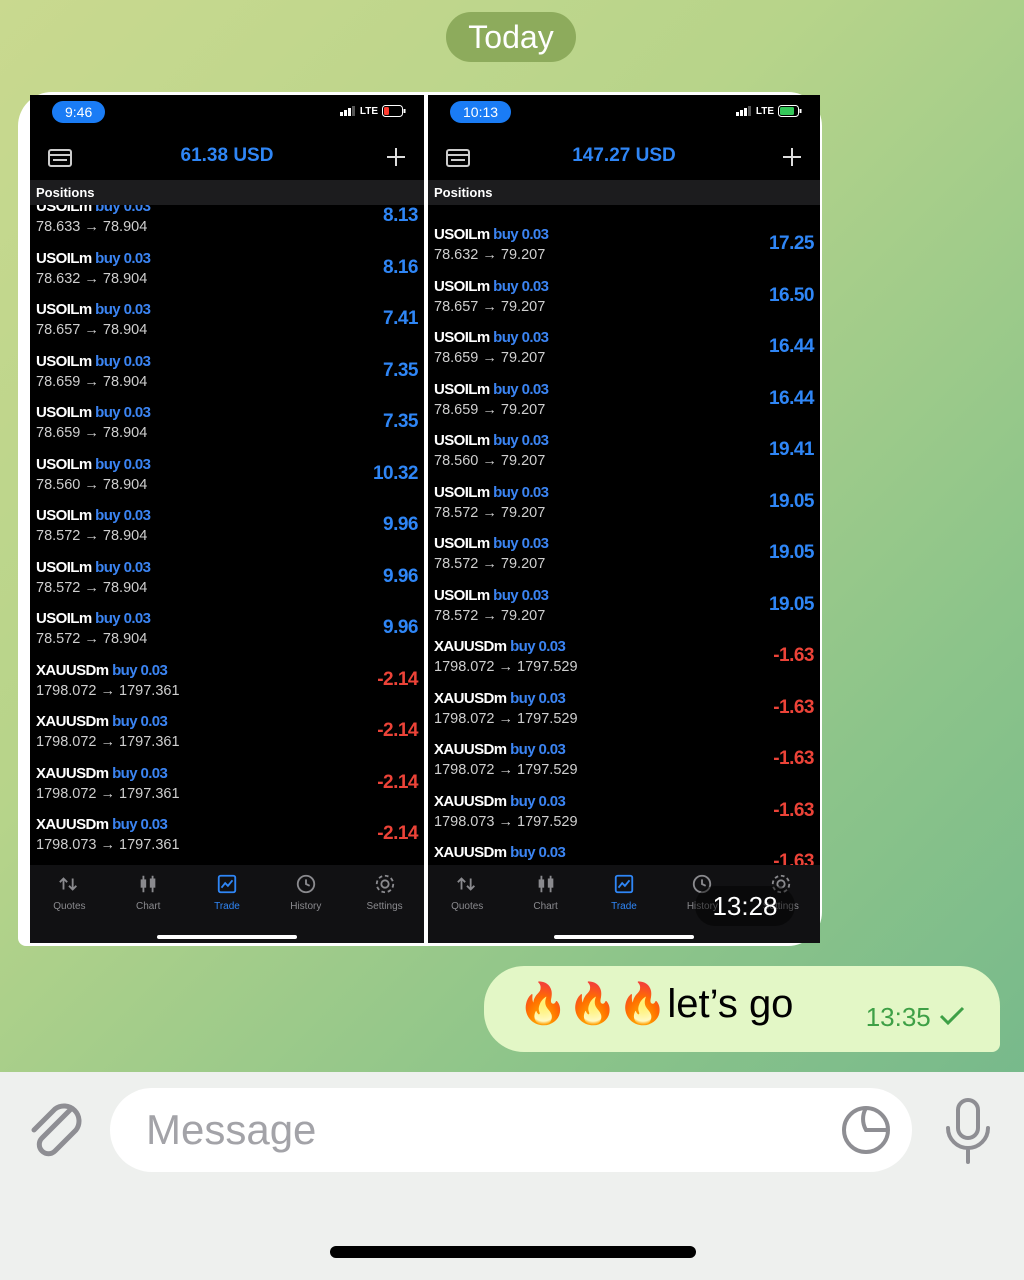 The width and height of the screenshot is (1024, 1280). I want to click on sticker-button, so click(866, 1130).